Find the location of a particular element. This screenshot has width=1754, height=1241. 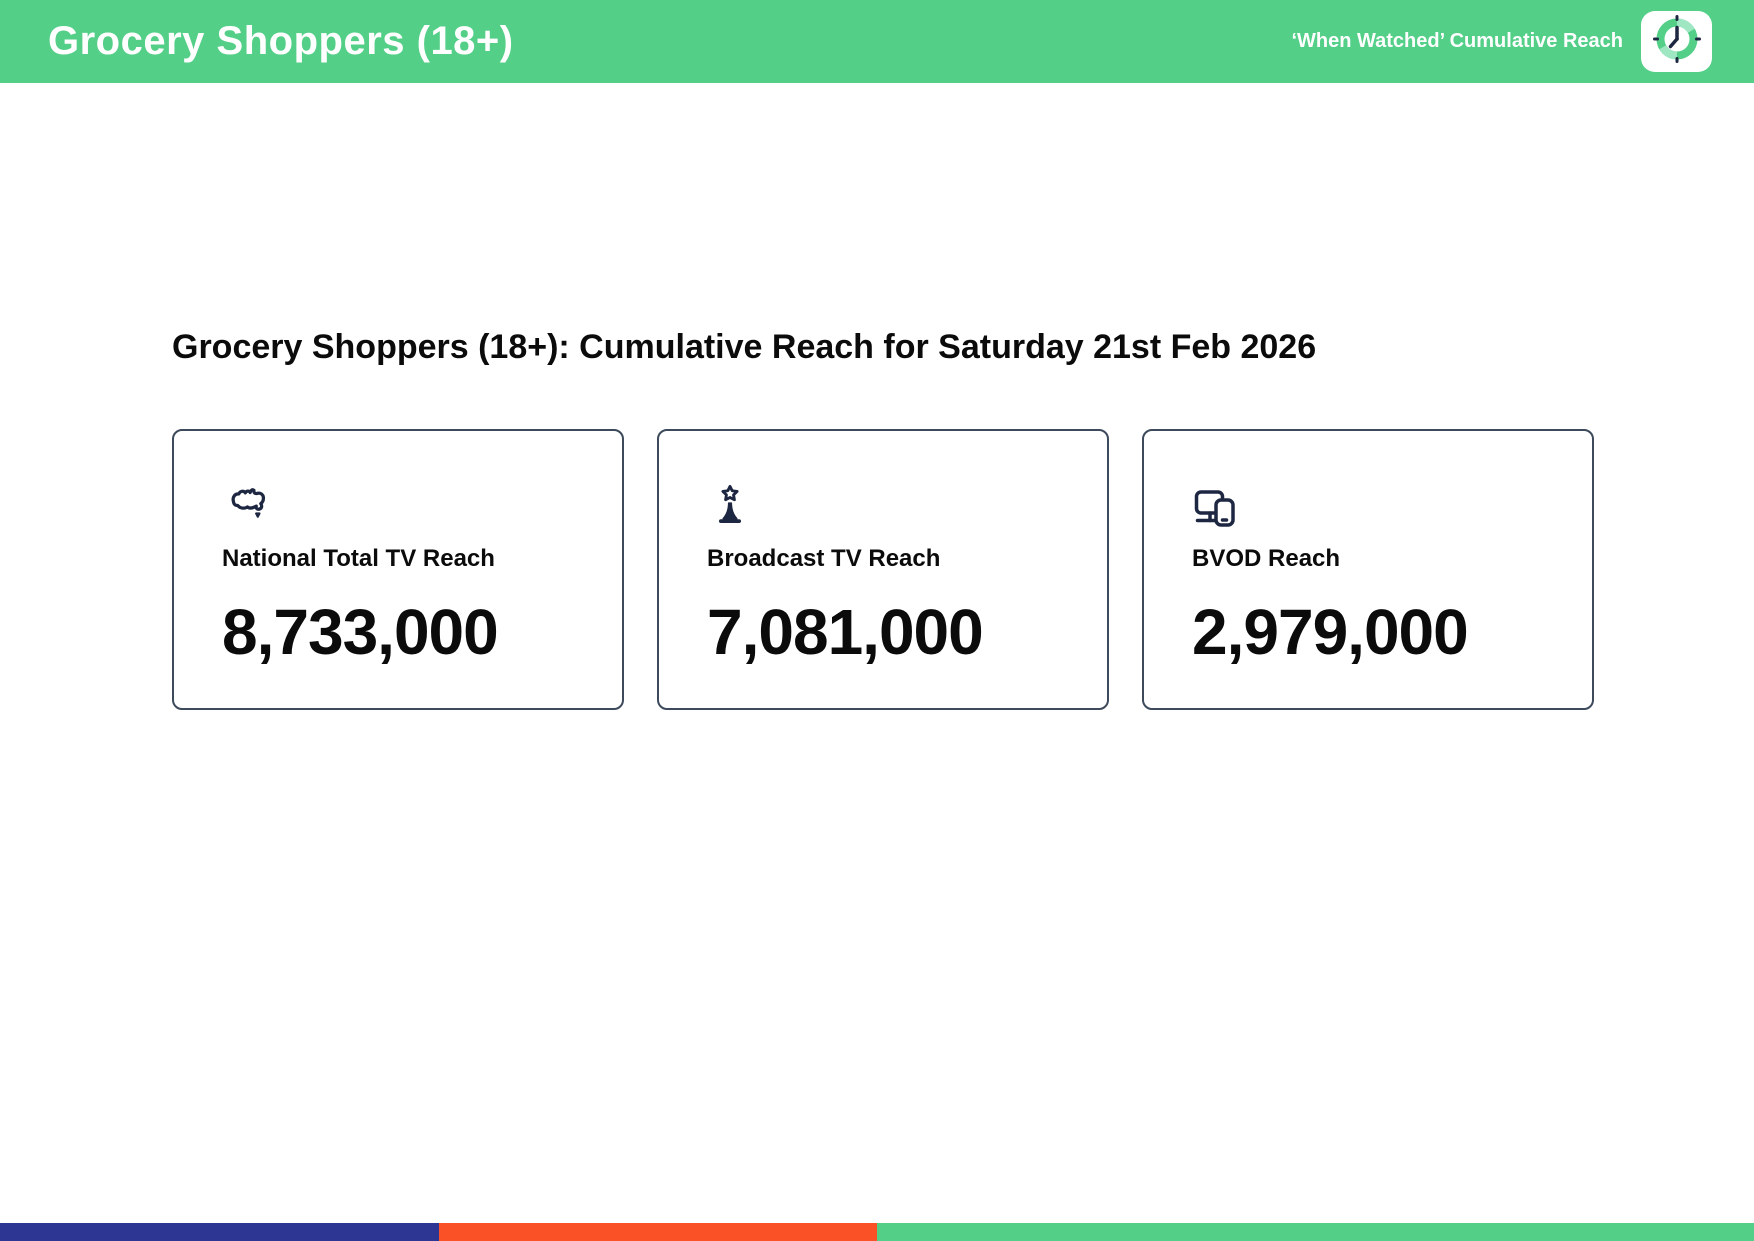

broadcast-tower-icon is located at coordinates (892, 506).